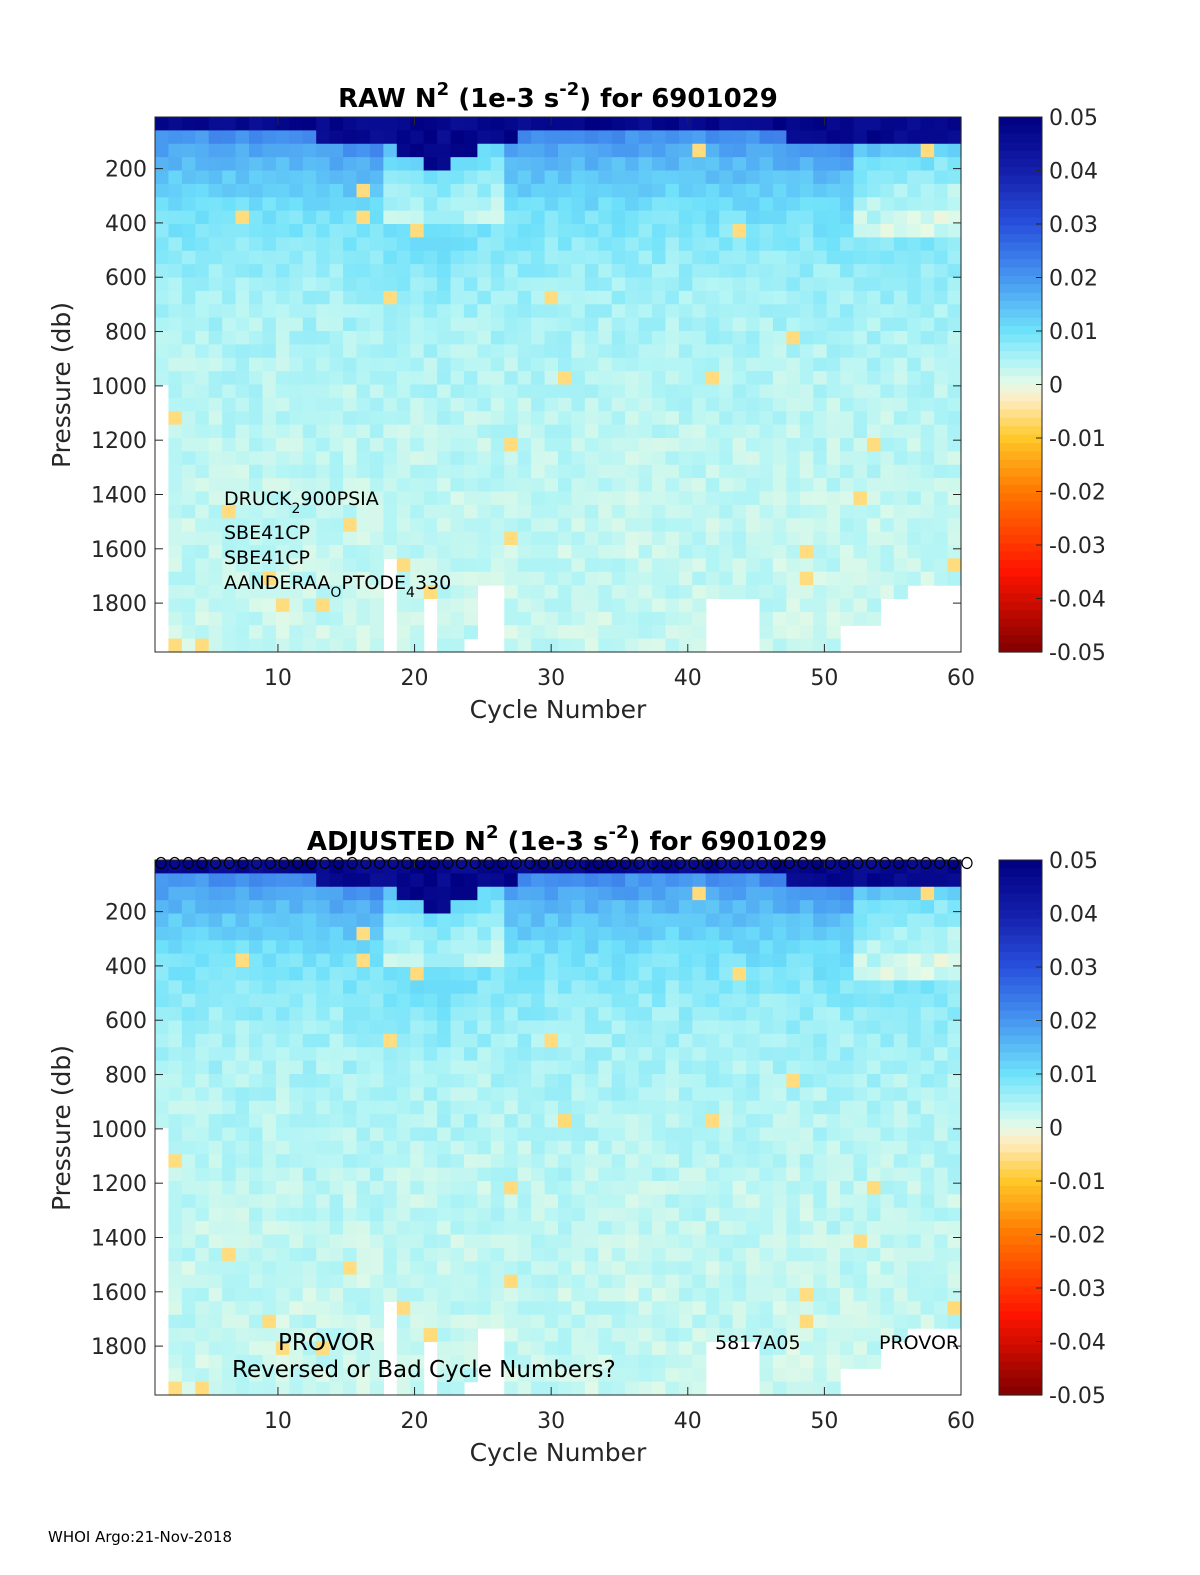 The image size is (1200, 1575). What do you see at coordinates (1077, 600) in the screenshot?
I see `colorbar-tick-label: -0.04` at bounding box center [1077, 600].